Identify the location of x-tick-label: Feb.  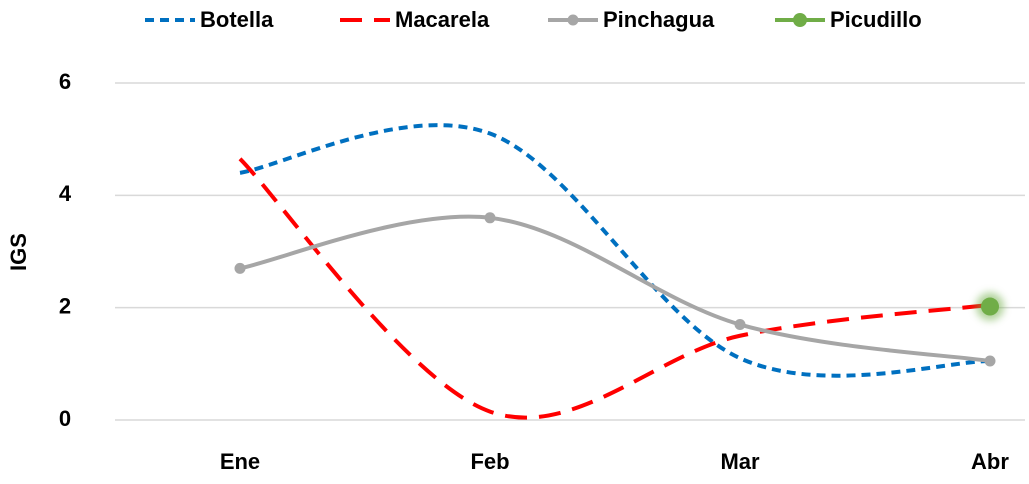
(489, 461).